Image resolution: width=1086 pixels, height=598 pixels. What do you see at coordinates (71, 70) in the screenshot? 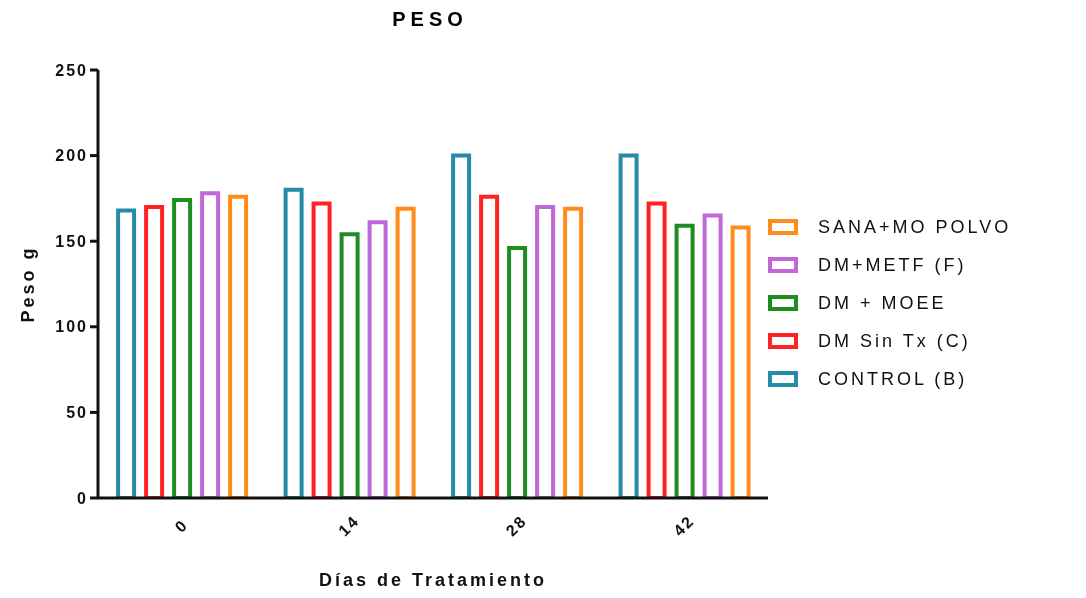
I see `y-tick-label: 250` at bounding box center [71, 70].